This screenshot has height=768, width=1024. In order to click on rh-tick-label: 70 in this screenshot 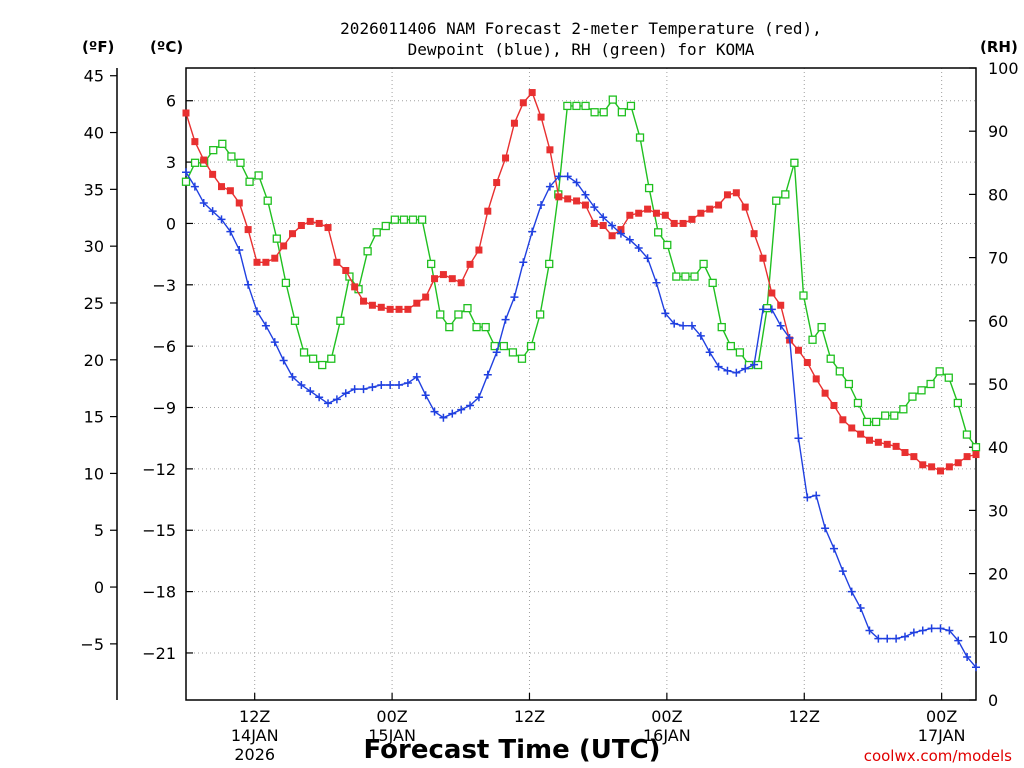, I will do `click(998, 258)`.